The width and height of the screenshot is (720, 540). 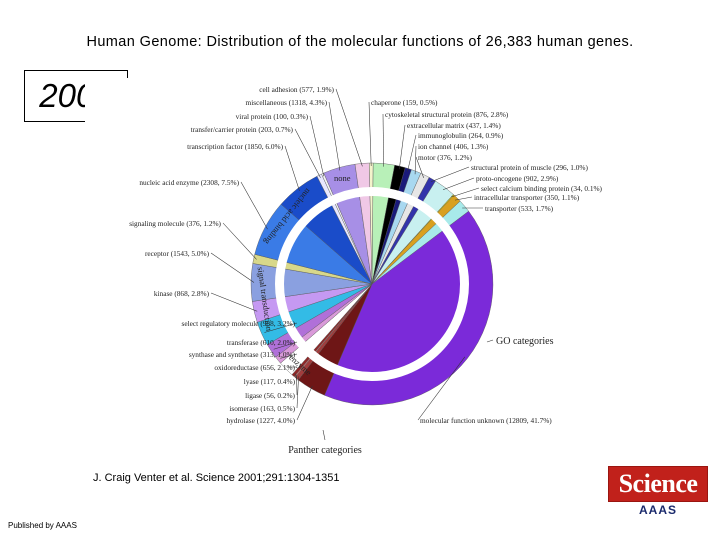 What do you see at coordinates (325, 450) in the screenshot?
I see `panther-categories-label: Panther categories` at bounding box center [325, 450].